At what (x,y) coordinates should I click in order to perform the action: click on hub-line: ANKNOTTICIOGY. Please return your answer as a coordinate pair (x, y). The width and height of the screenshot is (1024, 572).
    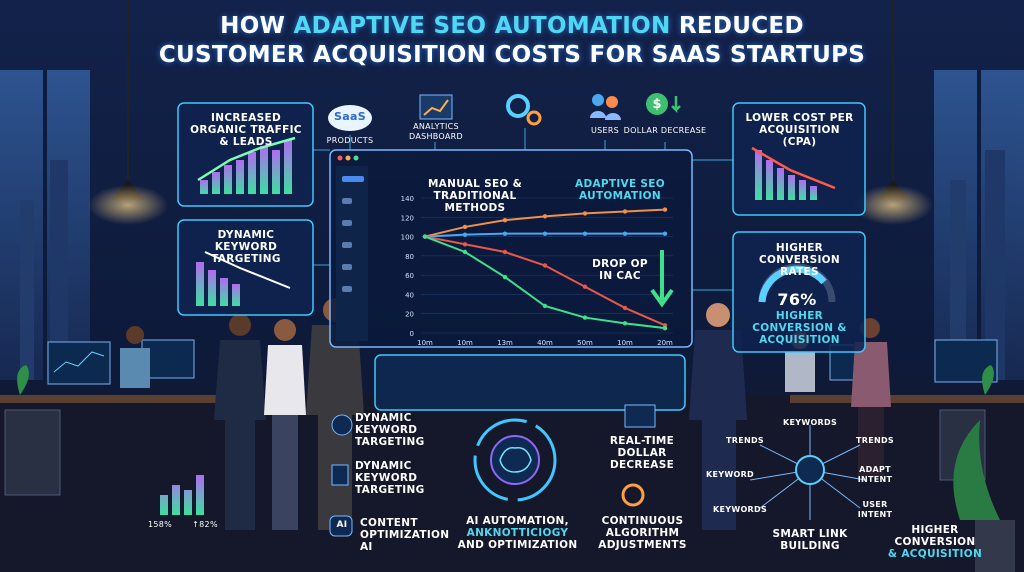
    Looking at the image, I should click on (517, 533).